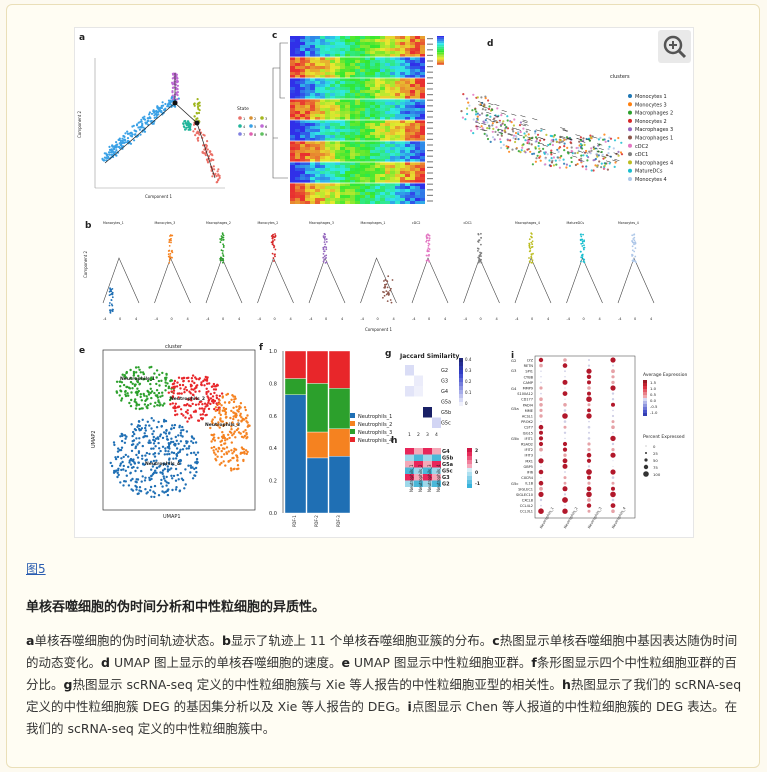 This screenshot has height=772, width=767. What do you see at coordinates (226, 640) in the screenshot?
I see `caption-part-letter: b` at bounding box center [226, 640].